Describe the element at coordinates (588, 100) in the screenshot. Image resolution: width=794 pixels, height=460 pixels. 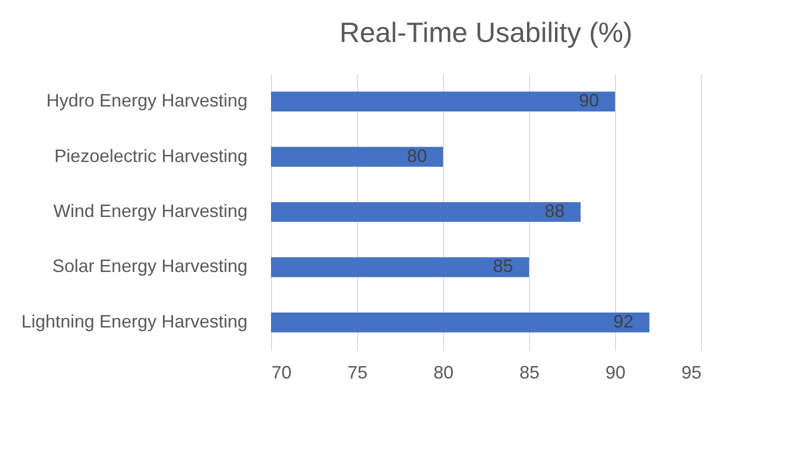
I see `data-label: 90` at that location.